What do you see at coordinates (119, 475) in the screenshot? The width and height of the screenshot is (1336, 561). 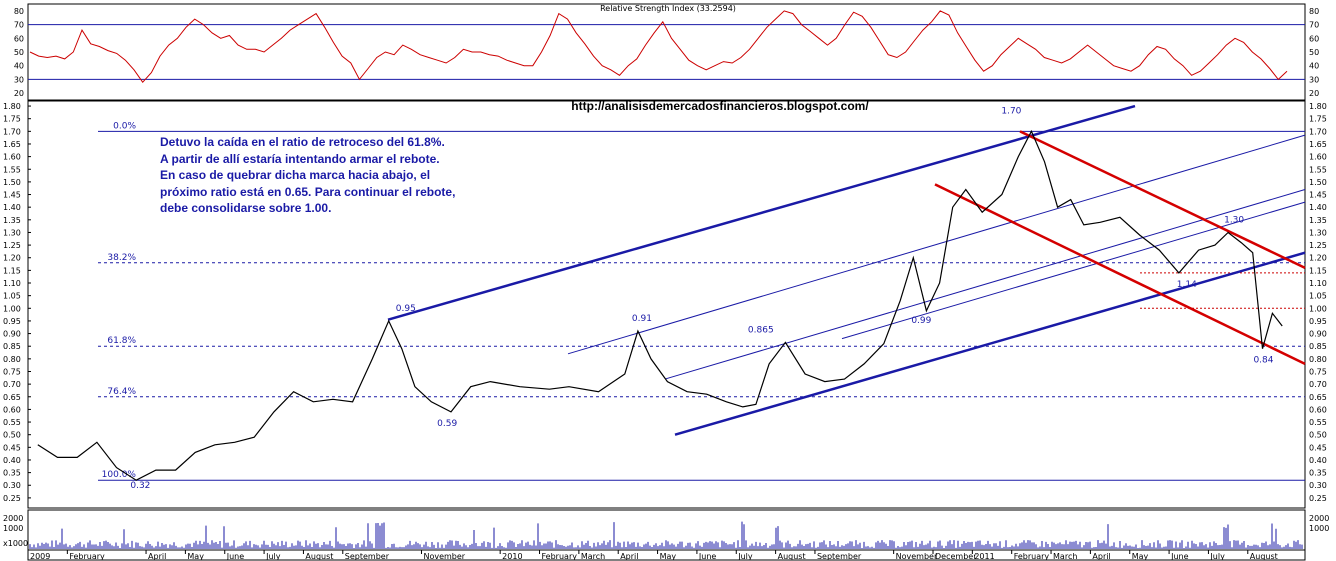 I see `fib-level-label: 100.0%` at bounding box center [119, 475].